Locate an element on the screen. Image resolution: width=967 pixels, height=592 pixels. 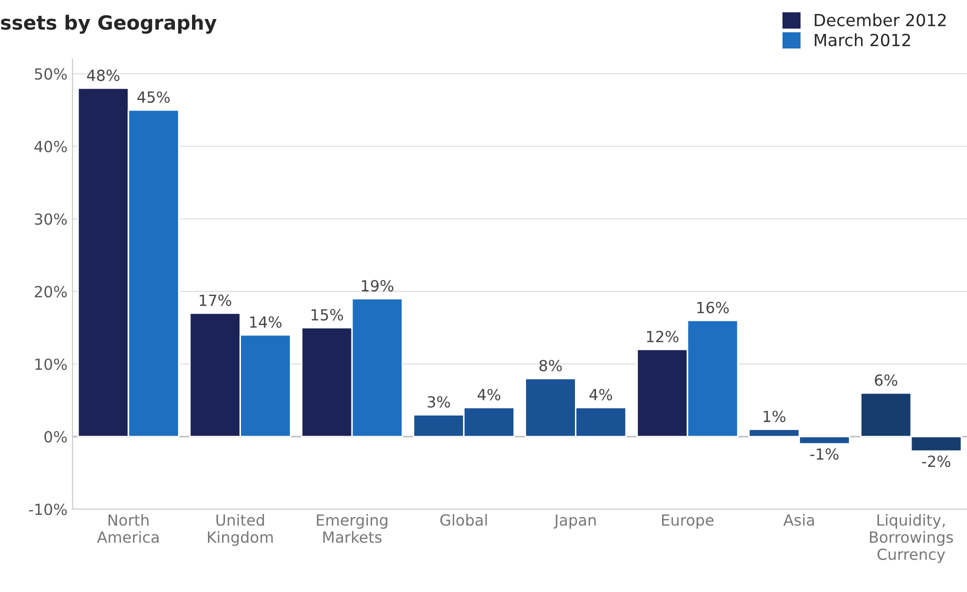
data-label: 1% is located at coordinates (775, 416).